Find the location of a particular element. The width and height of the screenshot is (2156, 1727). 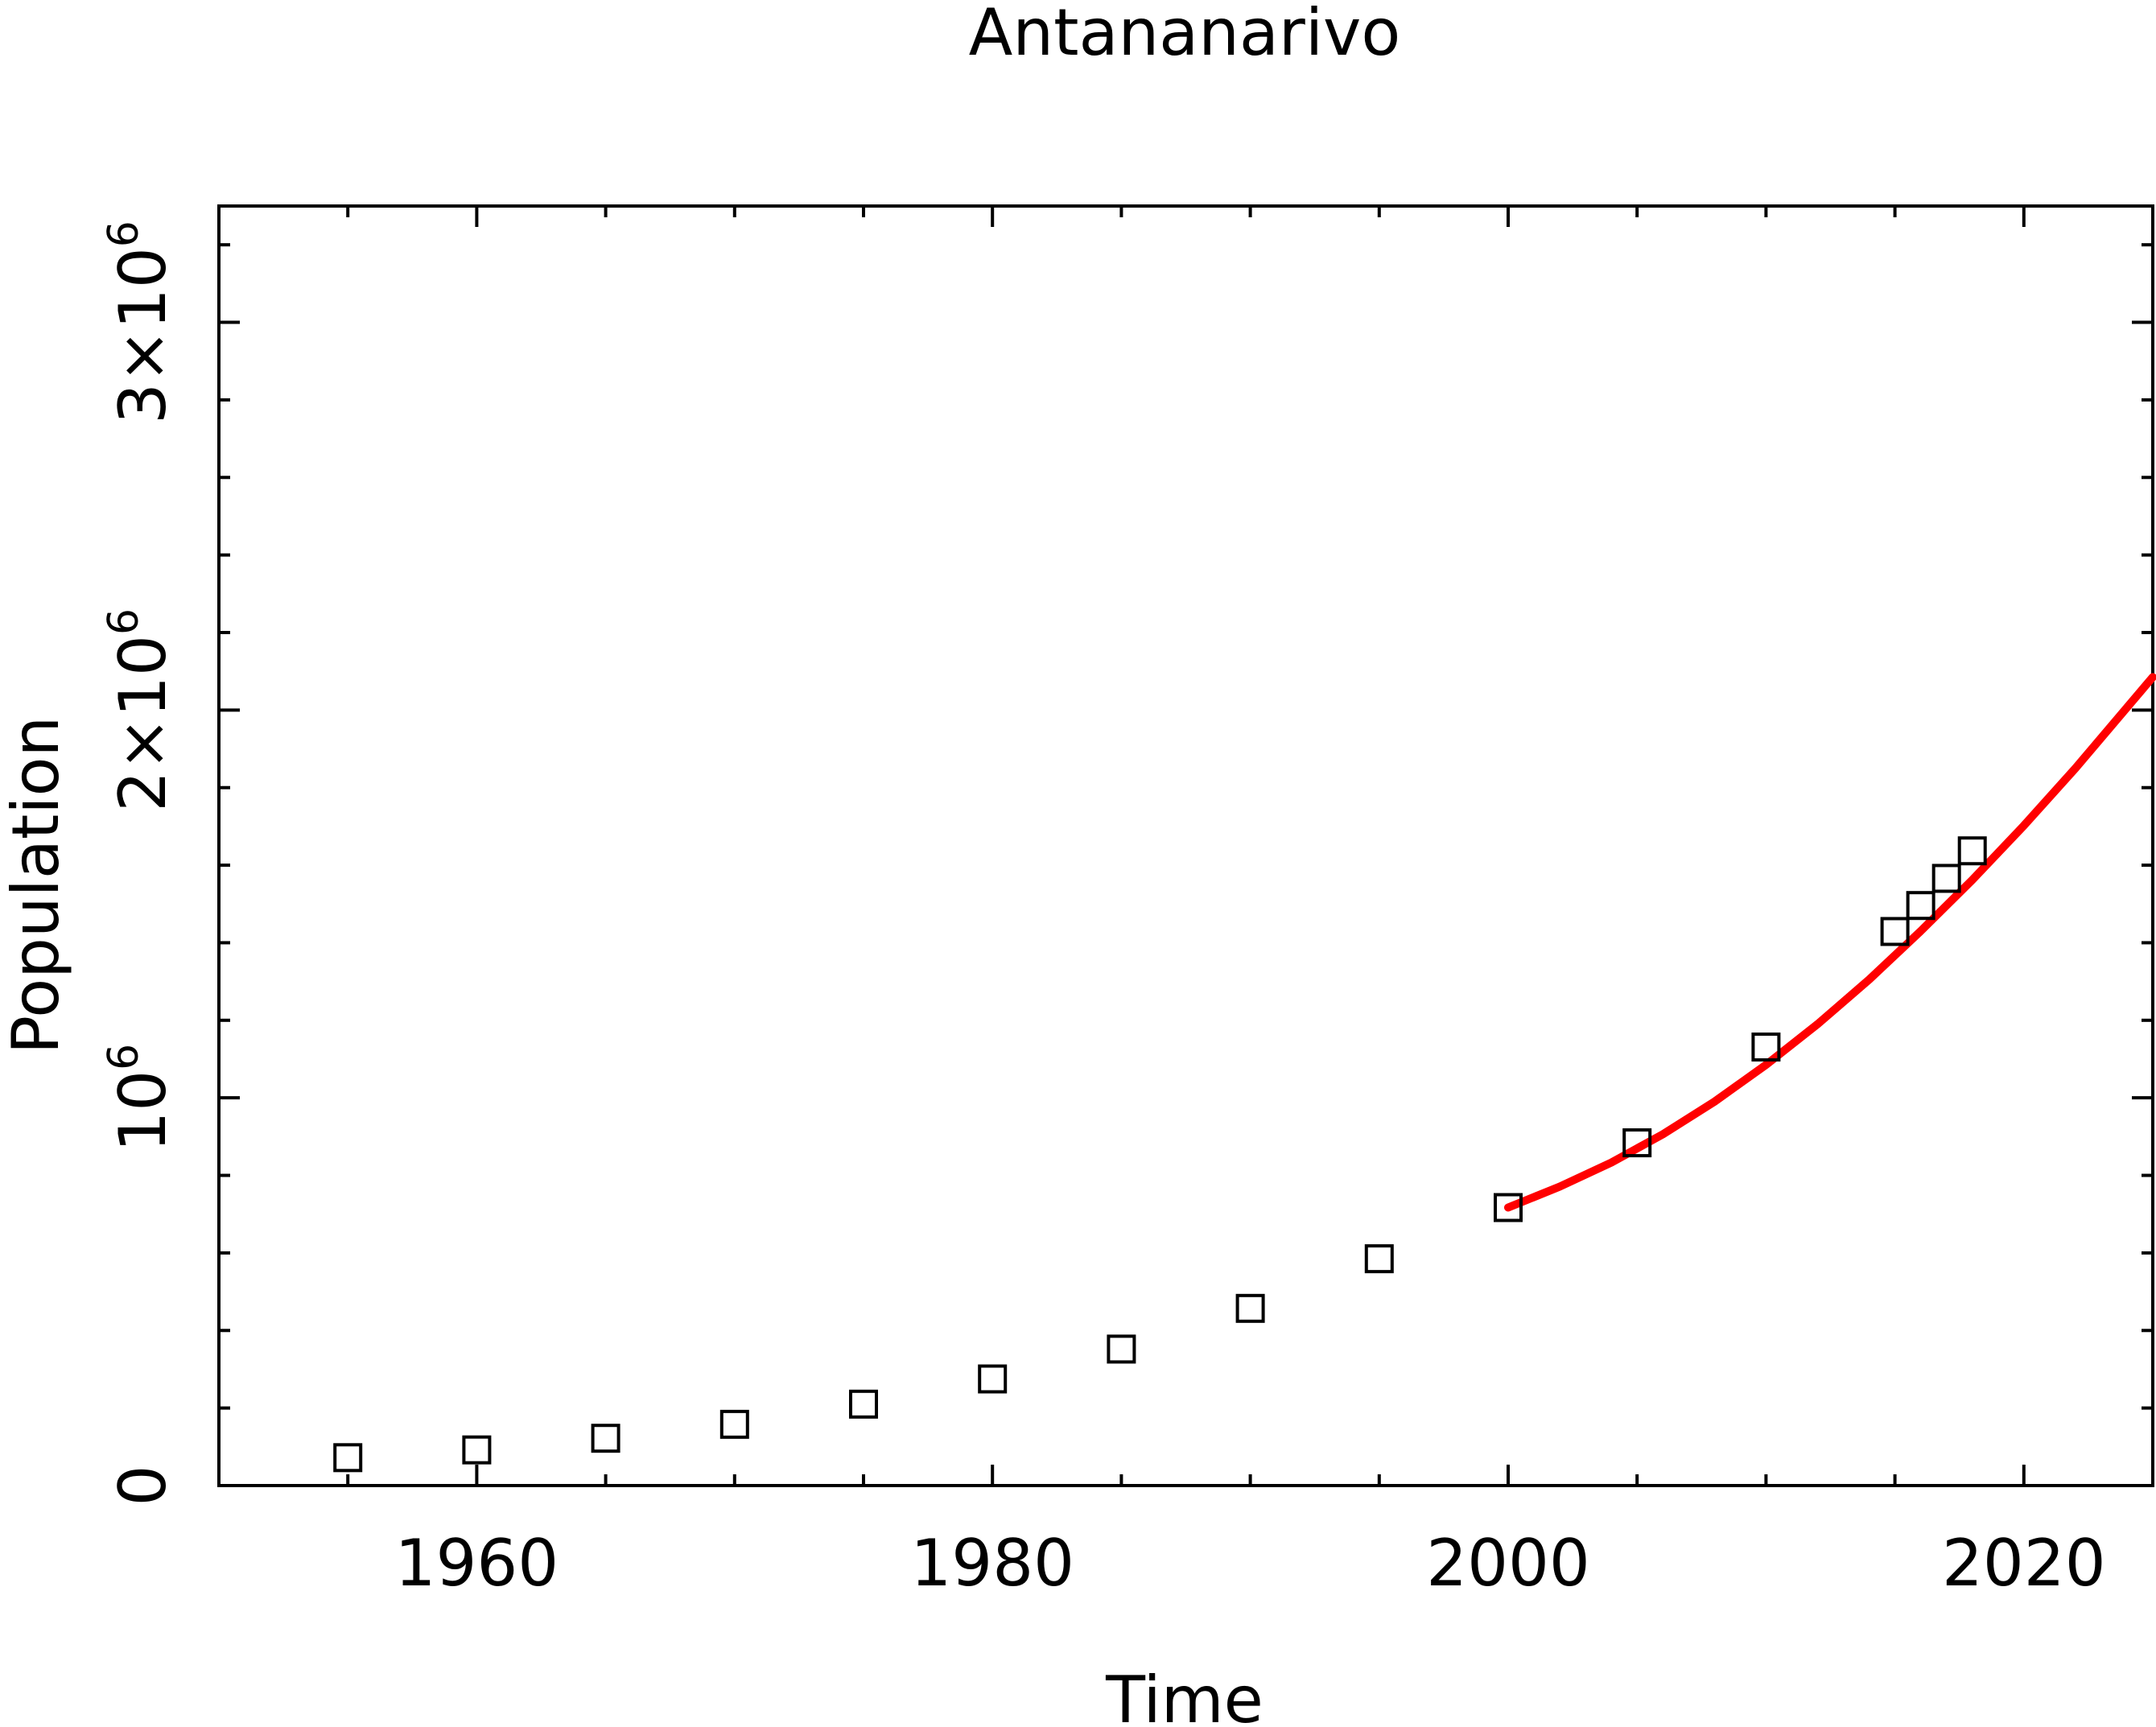

y-tick-label: 3×106 is located at coordinates (140, 322).